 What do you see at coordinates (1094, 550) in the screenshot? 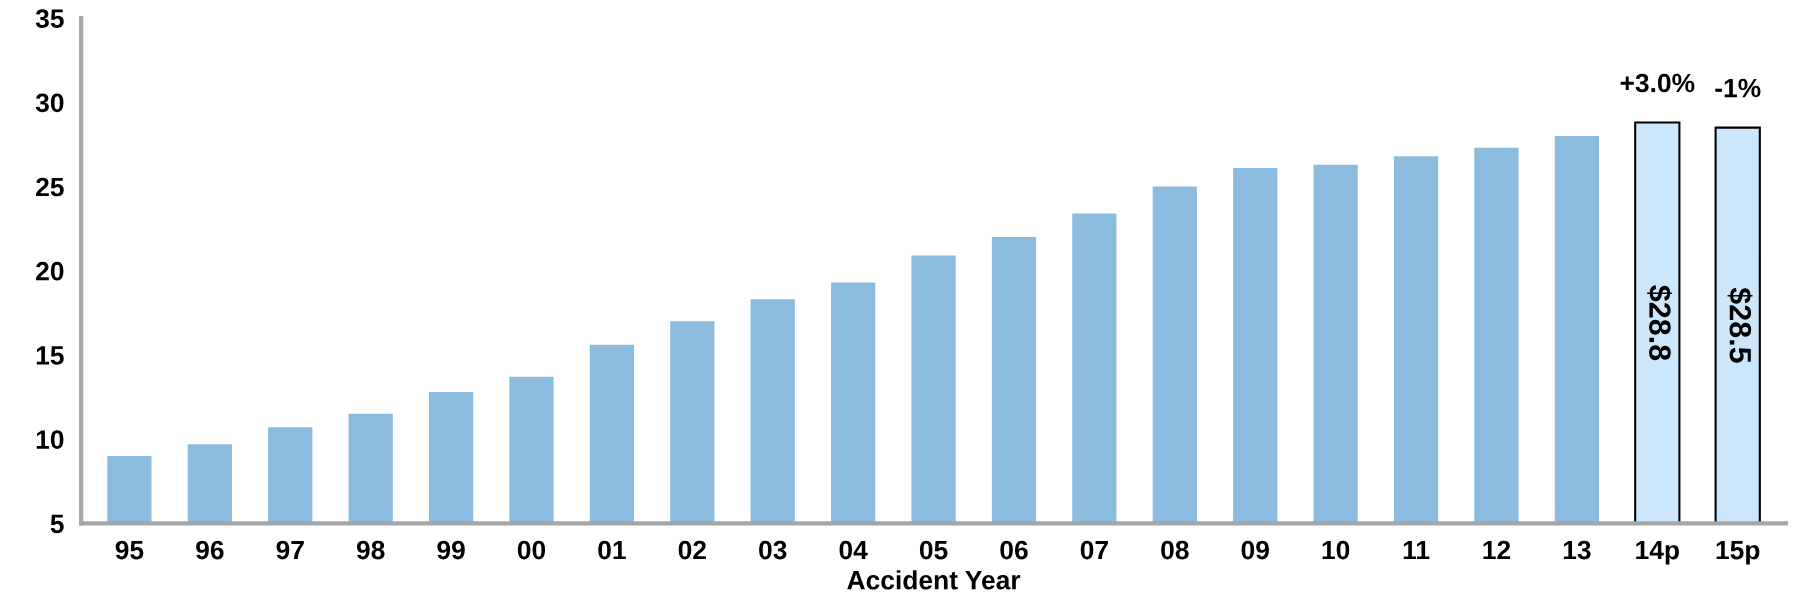
I see `x-tick-label: 07` at bounding box center [1094, 550].